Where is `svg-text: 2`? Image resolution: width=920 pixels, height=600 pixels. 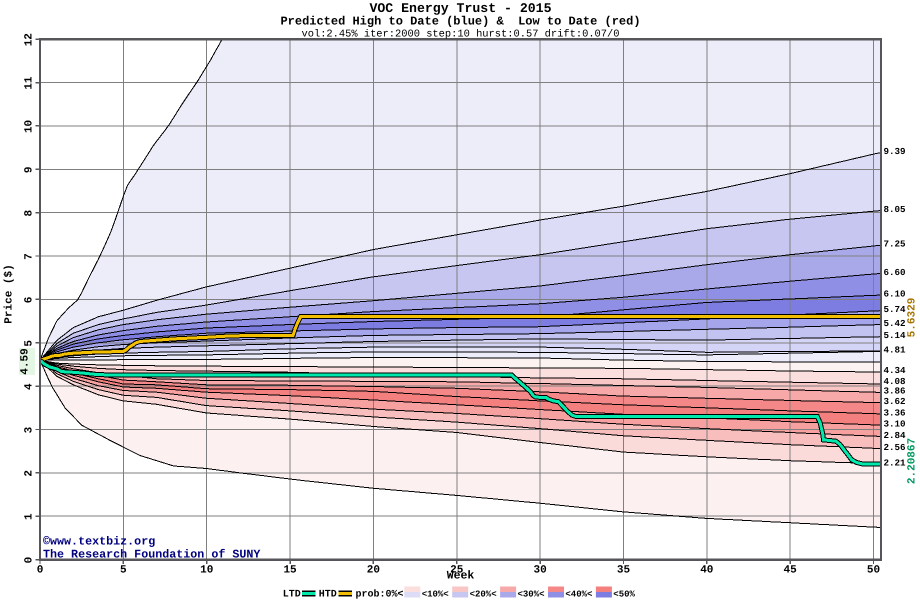
svg-text: 2 is located at coordinates (30, 473).